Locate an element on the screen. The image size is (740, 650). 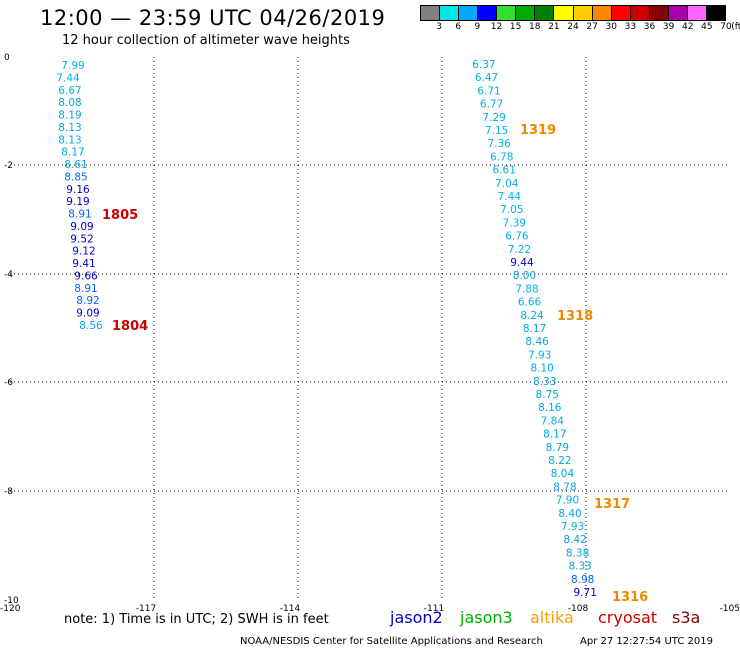
wave-height-value: 8.08 is located at coordinates (69, 103).